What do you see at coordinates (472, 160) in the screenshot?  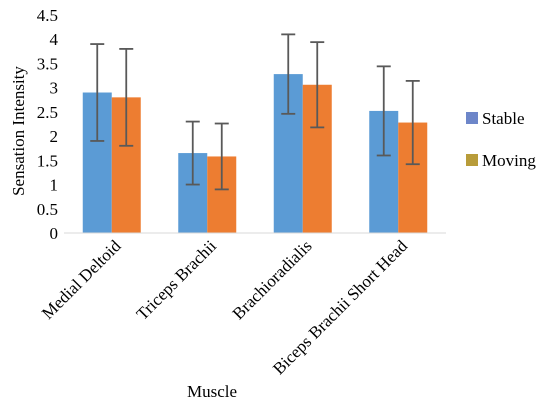 I see `legend-swatch-moving` at bounding box center [472, 160].